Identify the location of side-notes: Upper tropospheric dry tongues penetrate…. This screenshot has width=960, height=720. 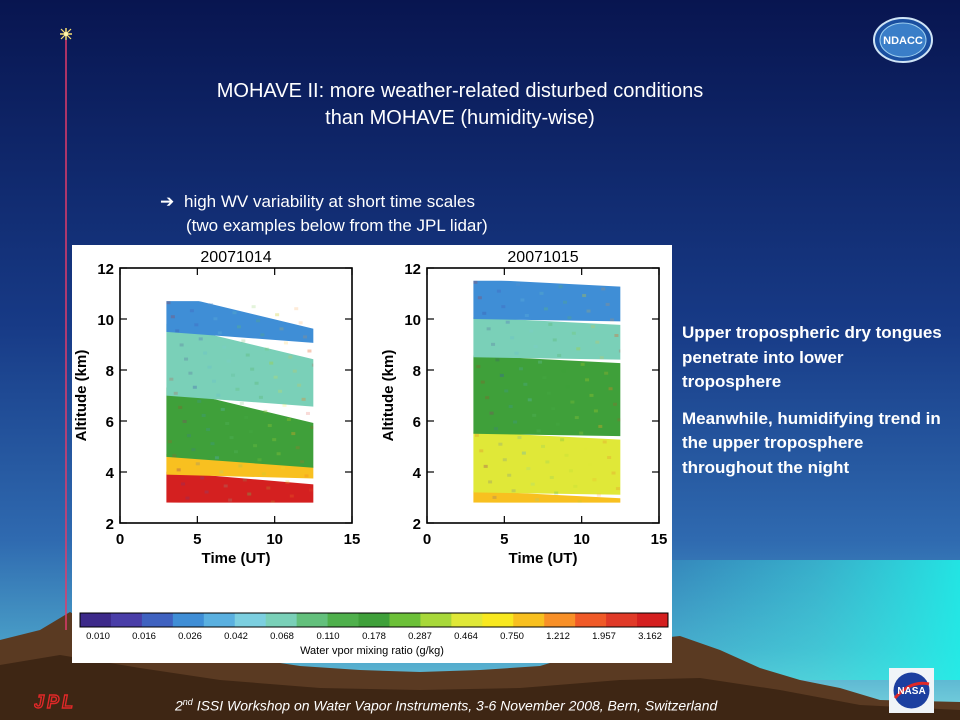
(812, 406).